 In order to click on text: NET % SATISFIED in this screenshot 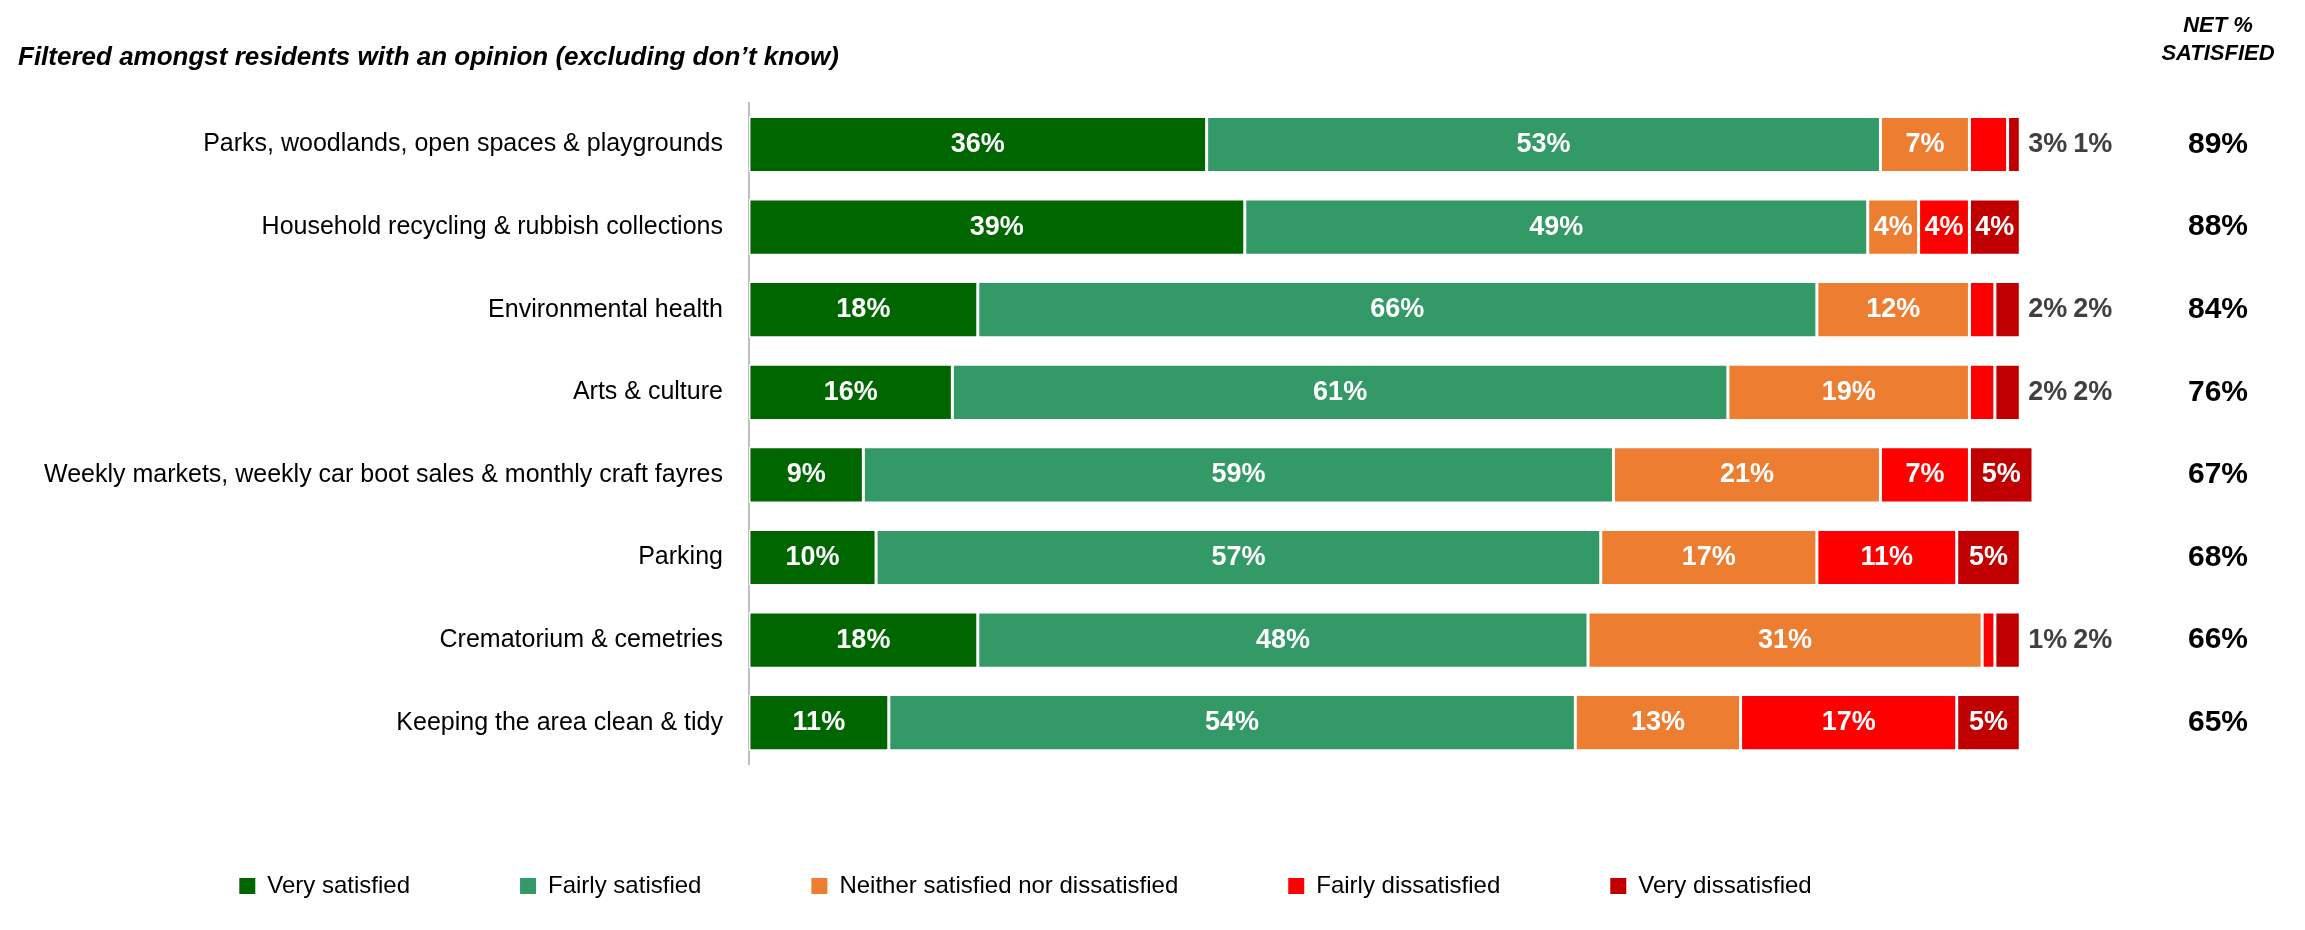, I will do `click(2218, 39)`.